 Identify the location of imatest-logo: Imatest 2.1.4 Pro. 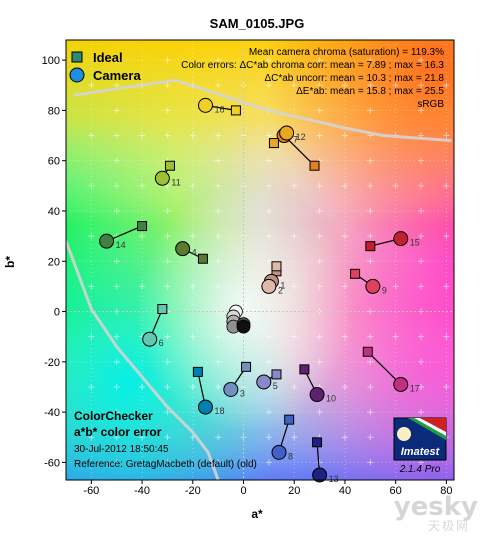
(420, 446).